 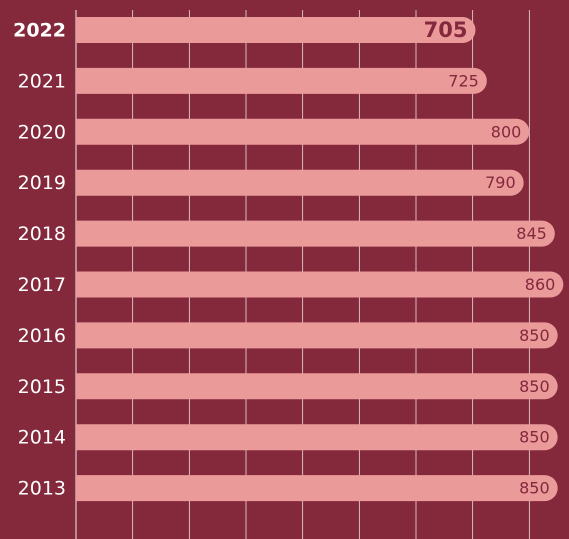 I want to click on value-label: 860, so click(x=540, y=284).